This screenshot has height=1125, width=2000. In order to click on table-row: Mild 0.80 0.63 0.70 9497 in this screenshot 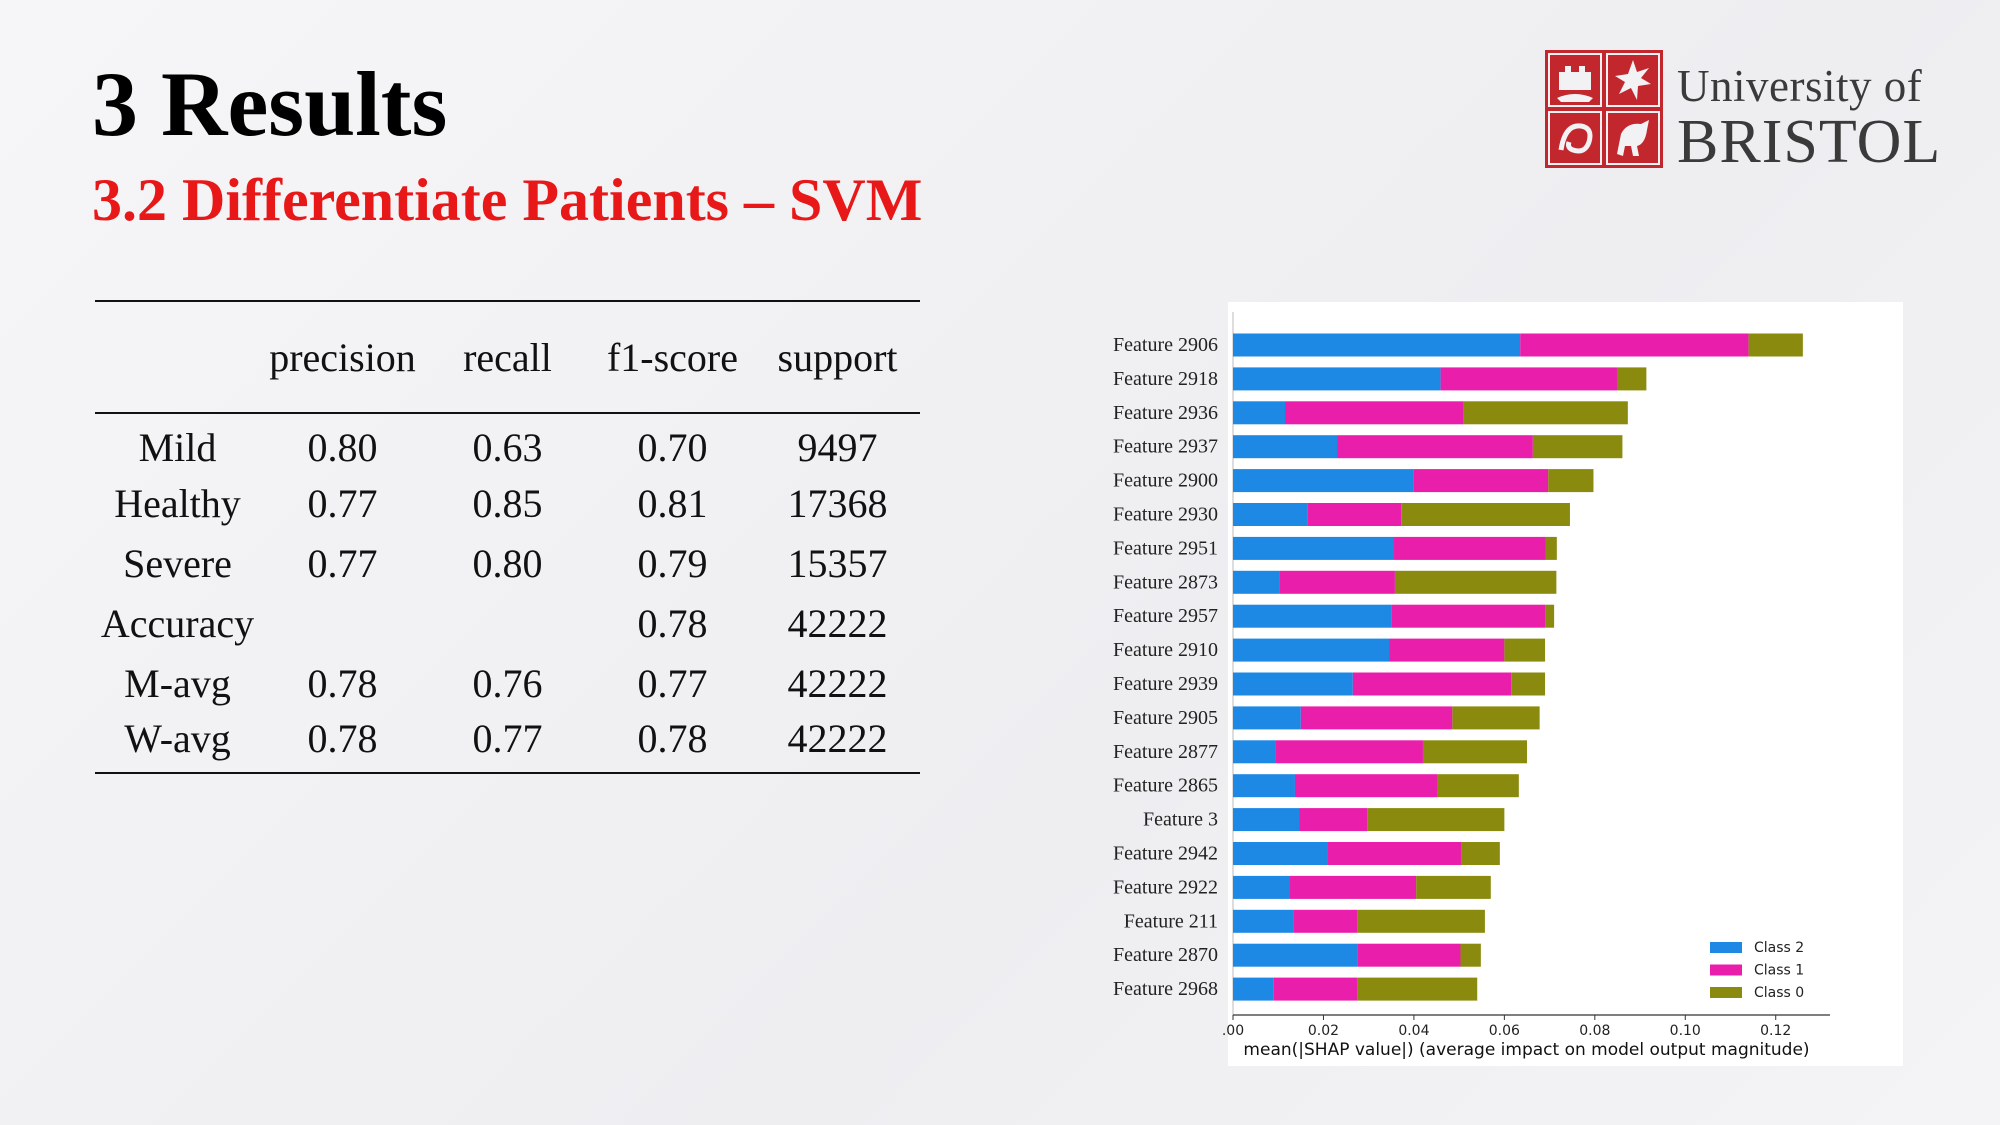, I will do `click(507, 443)`.